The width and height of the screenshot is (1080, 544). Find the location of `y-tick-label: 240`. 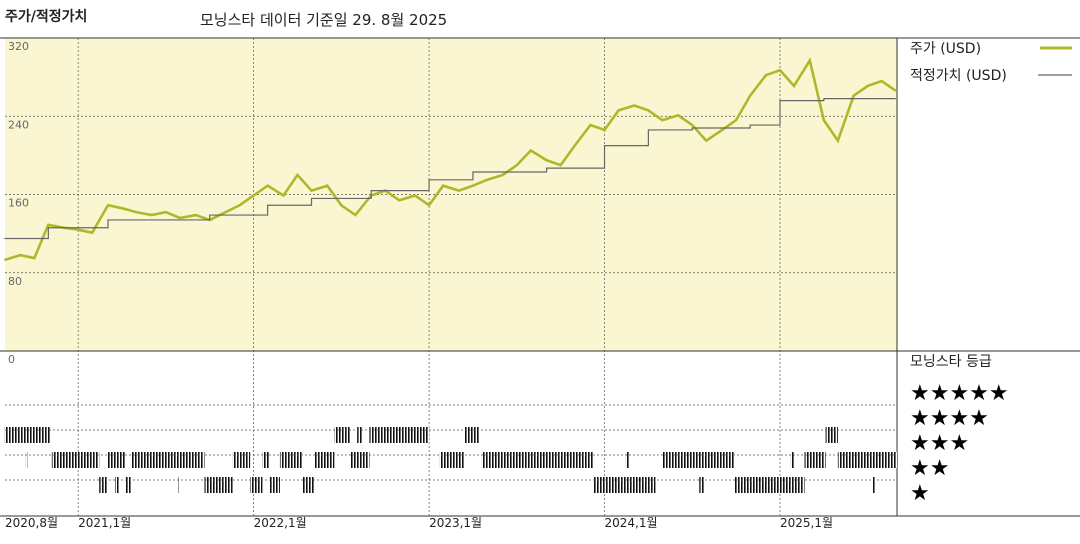

y-tick-label: 240 is located at coordinates (18, 124).